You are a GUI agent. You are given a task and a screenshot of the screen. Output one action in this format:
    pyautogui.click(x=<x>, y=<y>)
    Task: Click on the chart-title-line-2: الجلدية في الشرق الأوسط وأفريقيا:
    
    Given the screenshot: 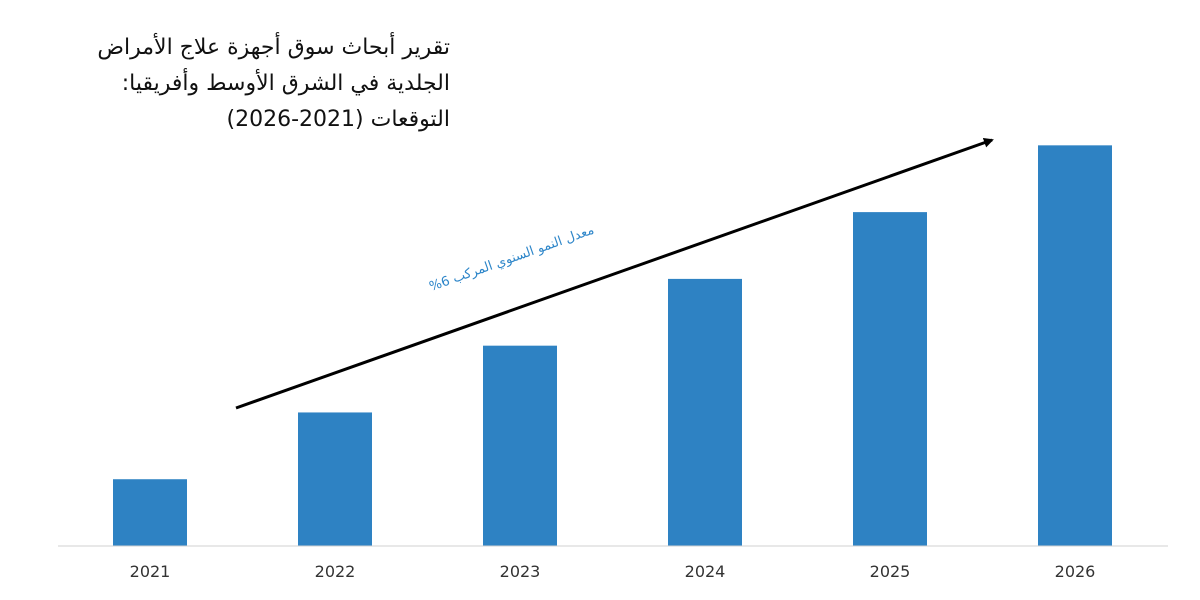 What is the action you would take?
    pyautogui.click(x=285, y=83)
    